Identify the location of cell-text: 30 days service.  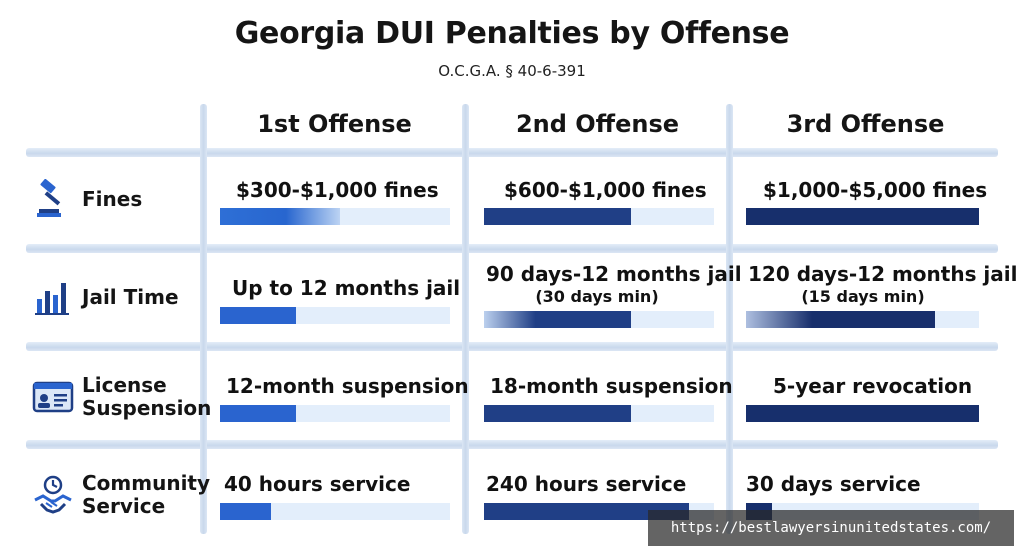
(833, 484).